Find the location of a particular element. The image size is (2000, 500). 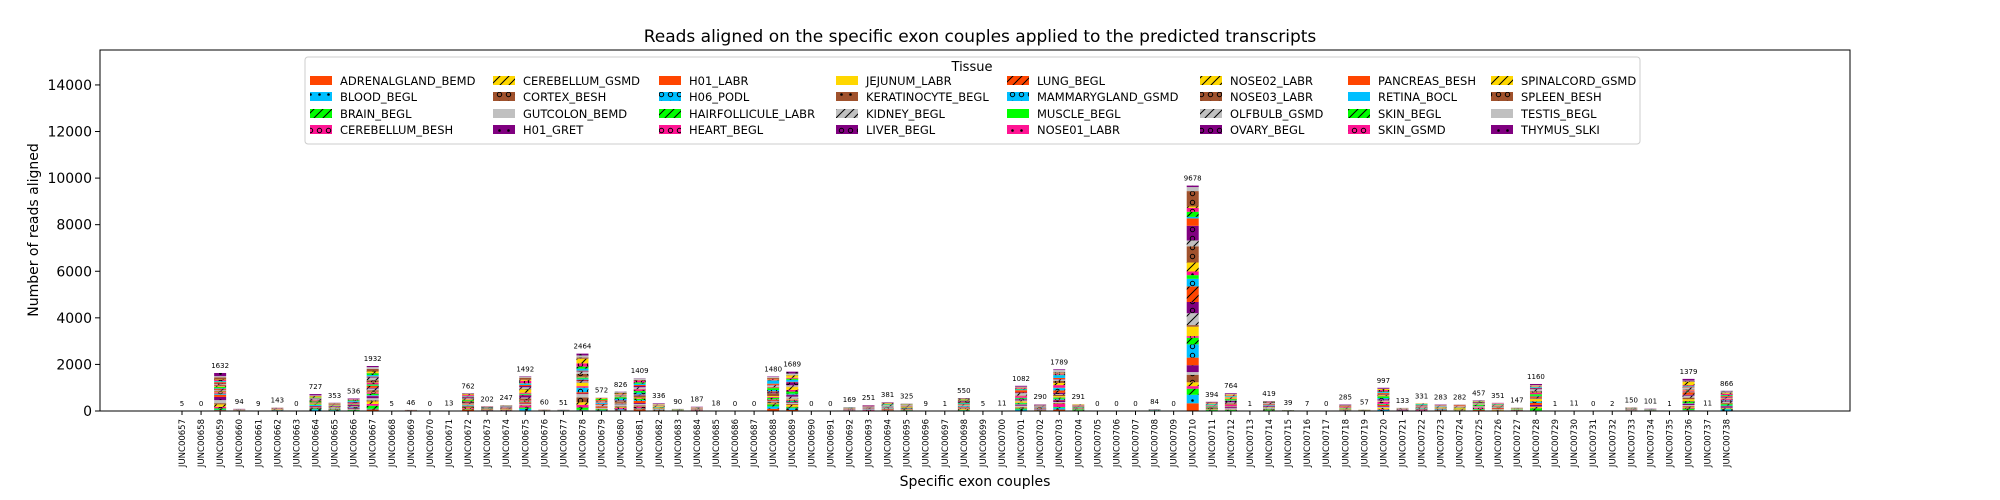

legend-label: OVARY_BEGL is located at coordinates (1267, 130).